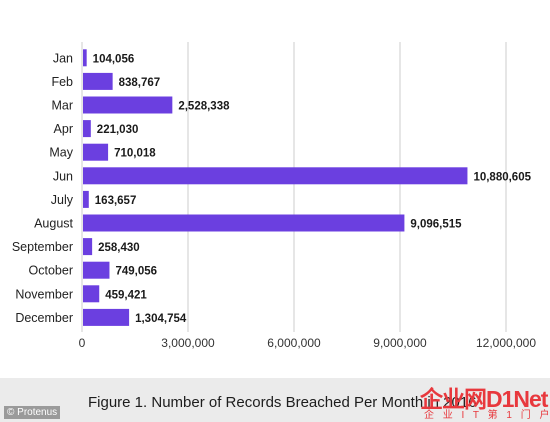 The width and height of the screenshot is (550, 422). I want to click on data-label: 2,528,338, so click(204, 107).